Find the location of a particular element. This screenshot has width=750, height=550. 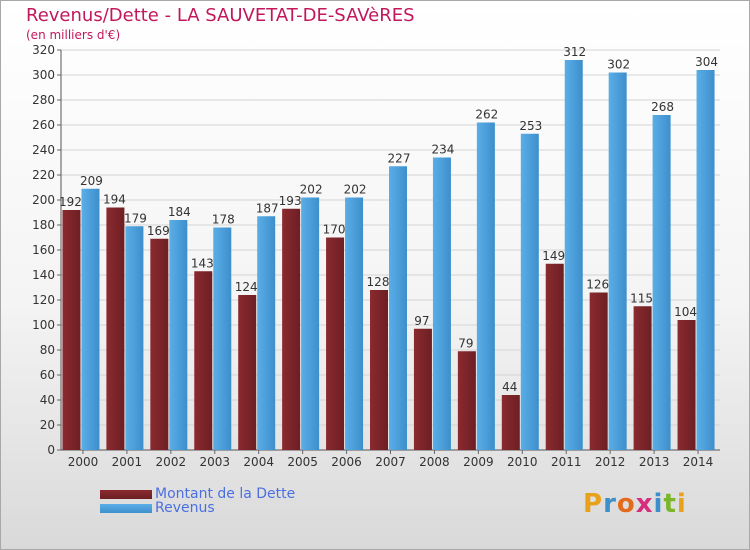

y-tick-label: 80 is located at coordinates (47, 350).